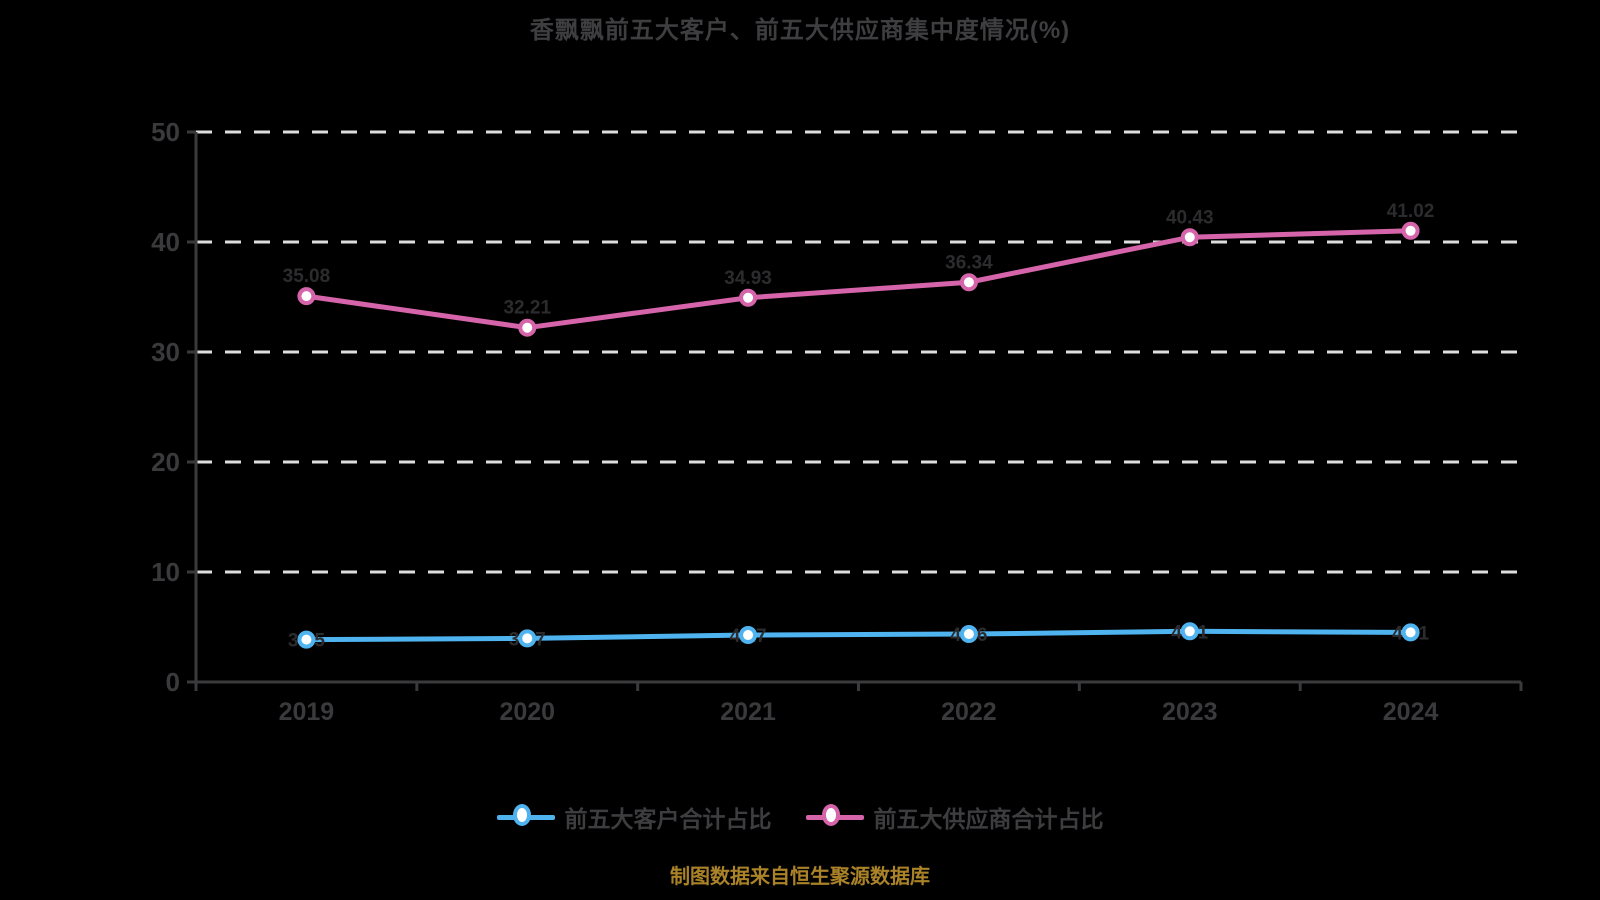 This screenshot has width=1600, height=900. Describe the element at coordinates (1190, 217) in the screenshot. I see `data-point-label: 40.43` at that location.